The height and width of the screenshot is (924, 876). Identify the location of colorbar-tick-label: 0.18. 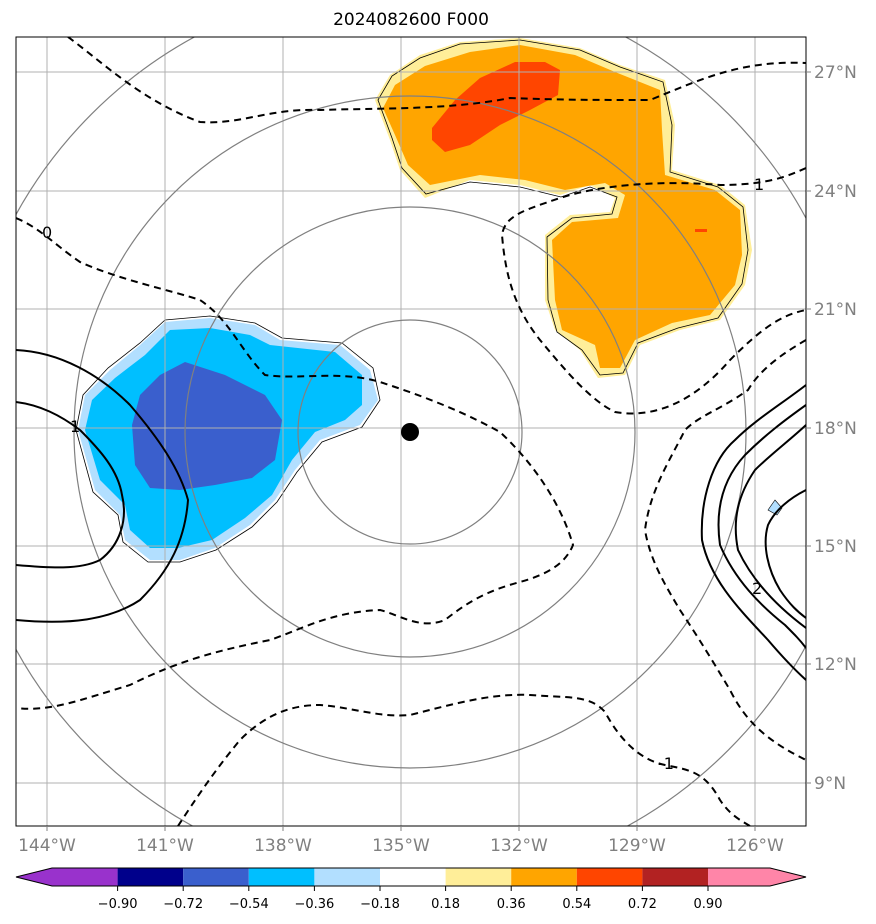
(445, 904).